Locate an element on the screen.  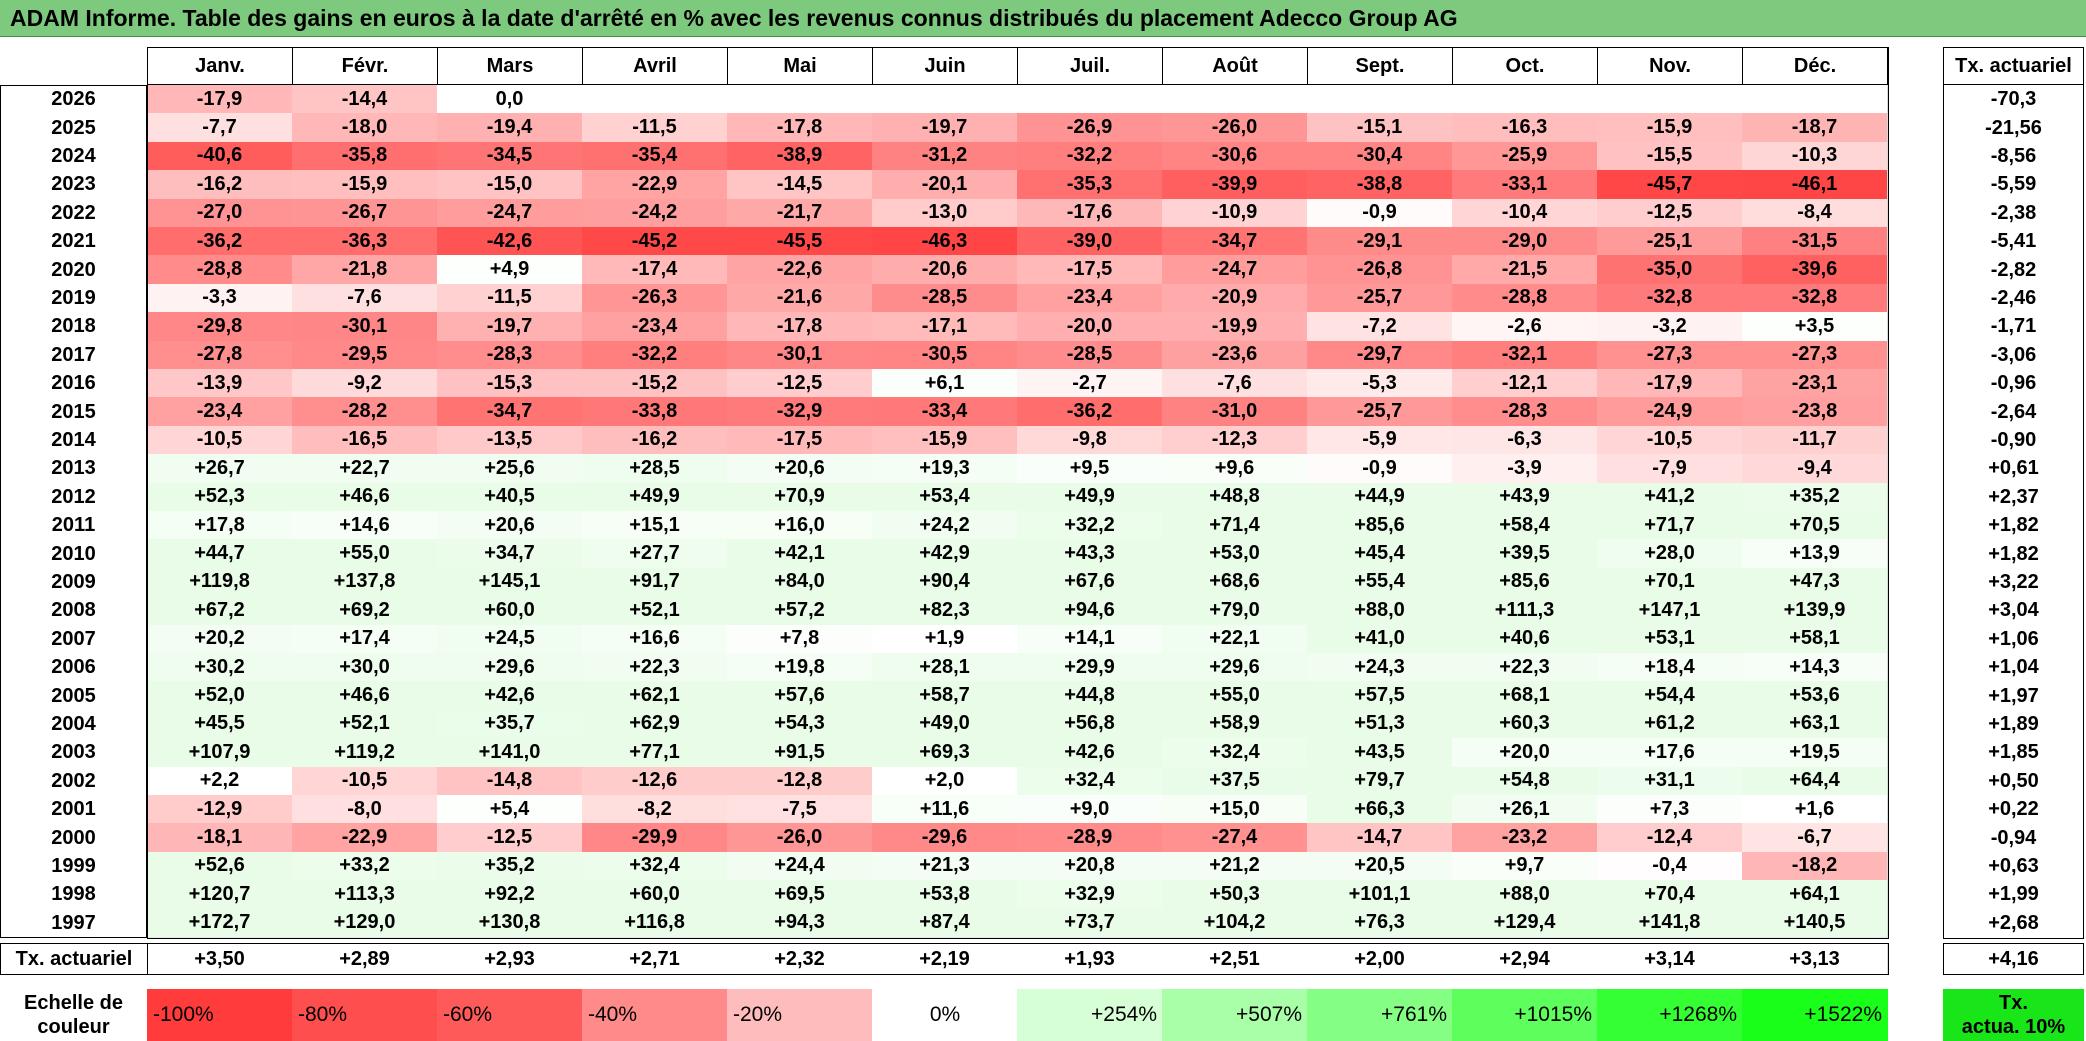
row-tx-actuariel: +2,68 is located at coordinates (2013, 923).